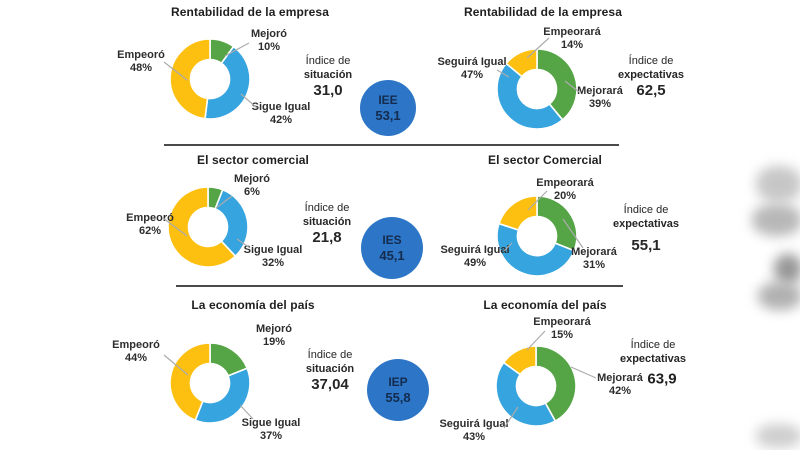  Describe the element at coordinates (572, 38) in the screenshot. I see `slice-label: Empeorará 14%` at that location.